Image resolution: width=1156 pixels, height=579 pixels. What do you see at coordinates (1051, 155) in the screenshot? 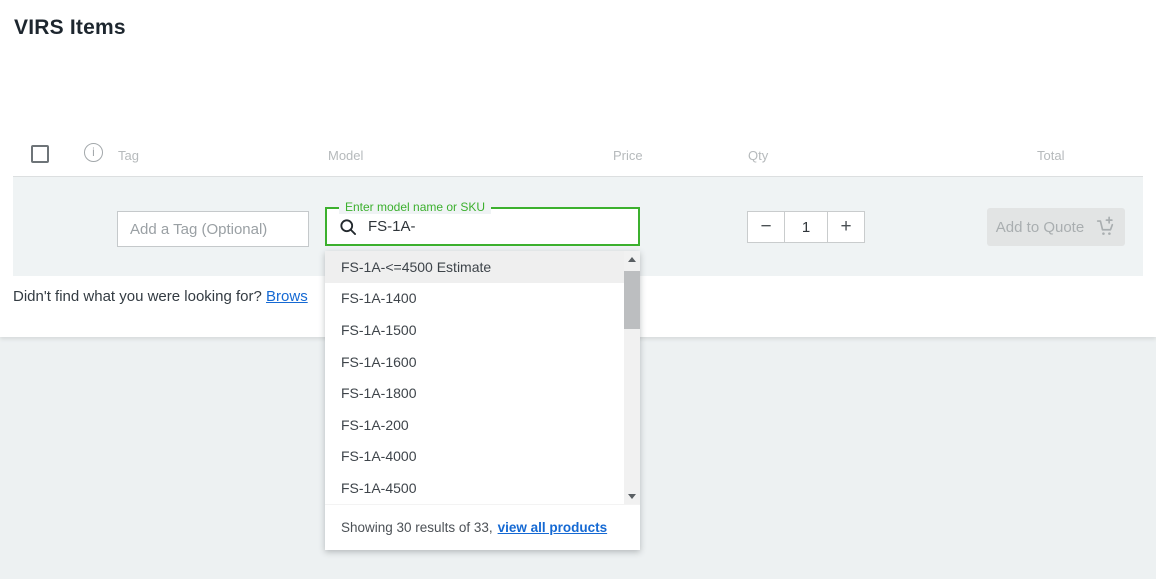
I see `column-header-total: Total` at bounding box center [1051, 155].